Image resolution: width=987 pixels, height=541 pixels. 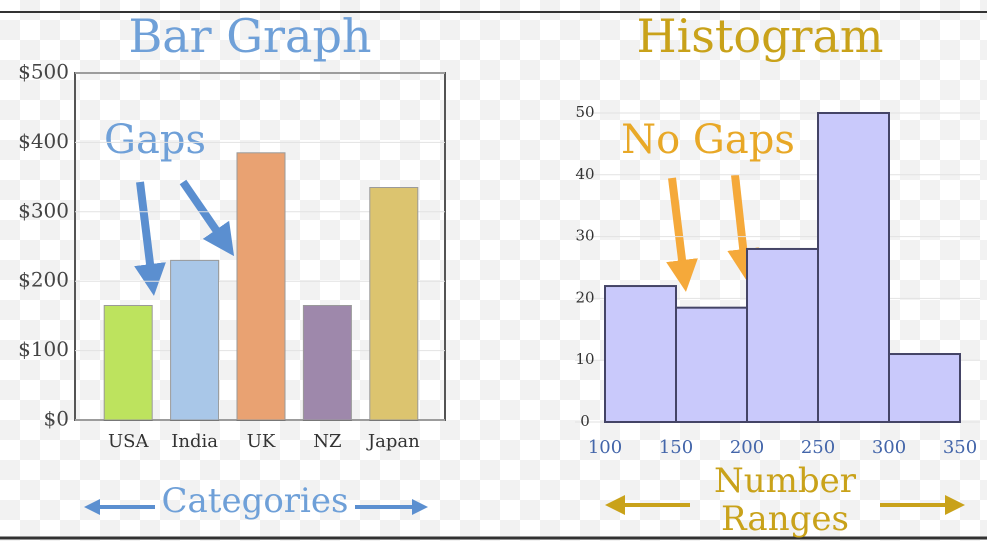 What do you see at coordinates (194, 441) in the screenshot?
I see `x-tick-label: India` at bounding box center [194, 441].